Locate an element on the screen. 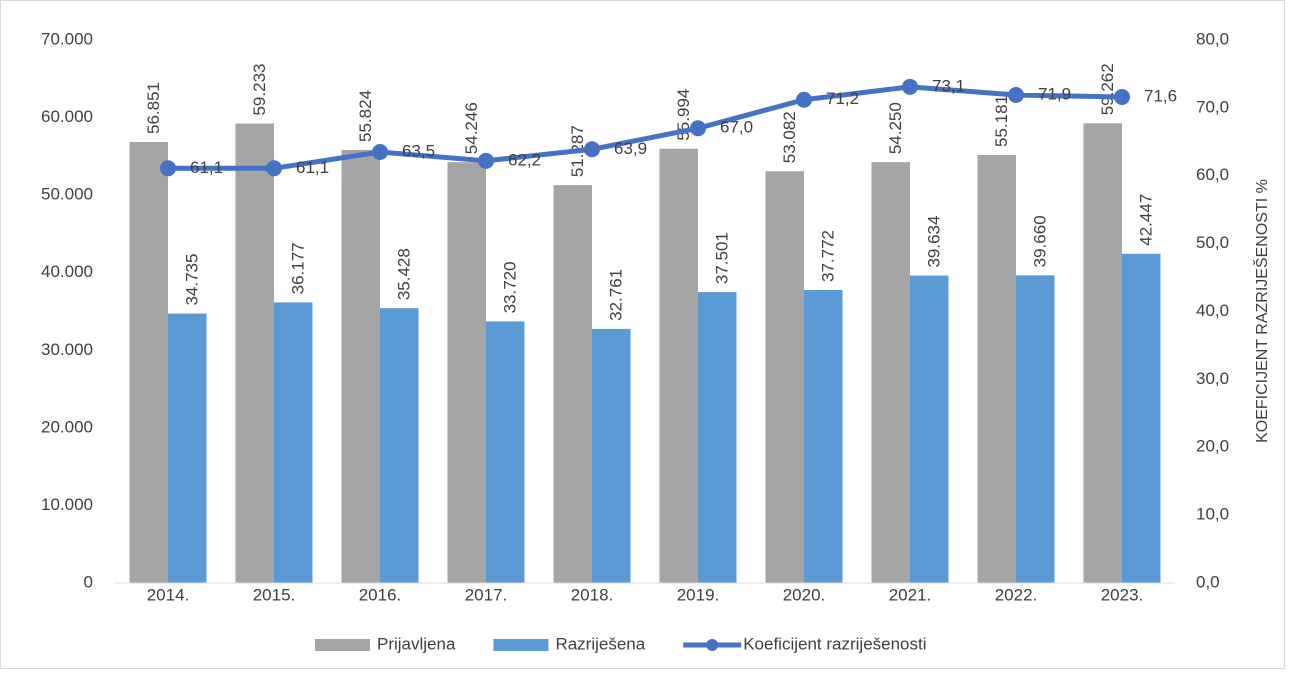 This screenshot has width=1296, height=675. y2-tick-label: 30,0 is located at coordinates (1212, 378).